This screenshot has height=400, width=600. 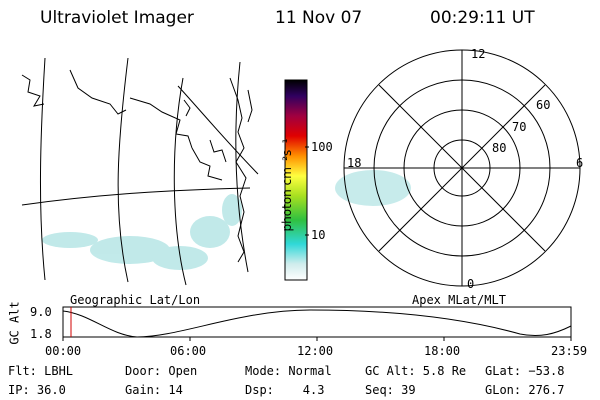 I want to click on instrument-title: Ultraviolet Imager, so click(x=117, y=18).